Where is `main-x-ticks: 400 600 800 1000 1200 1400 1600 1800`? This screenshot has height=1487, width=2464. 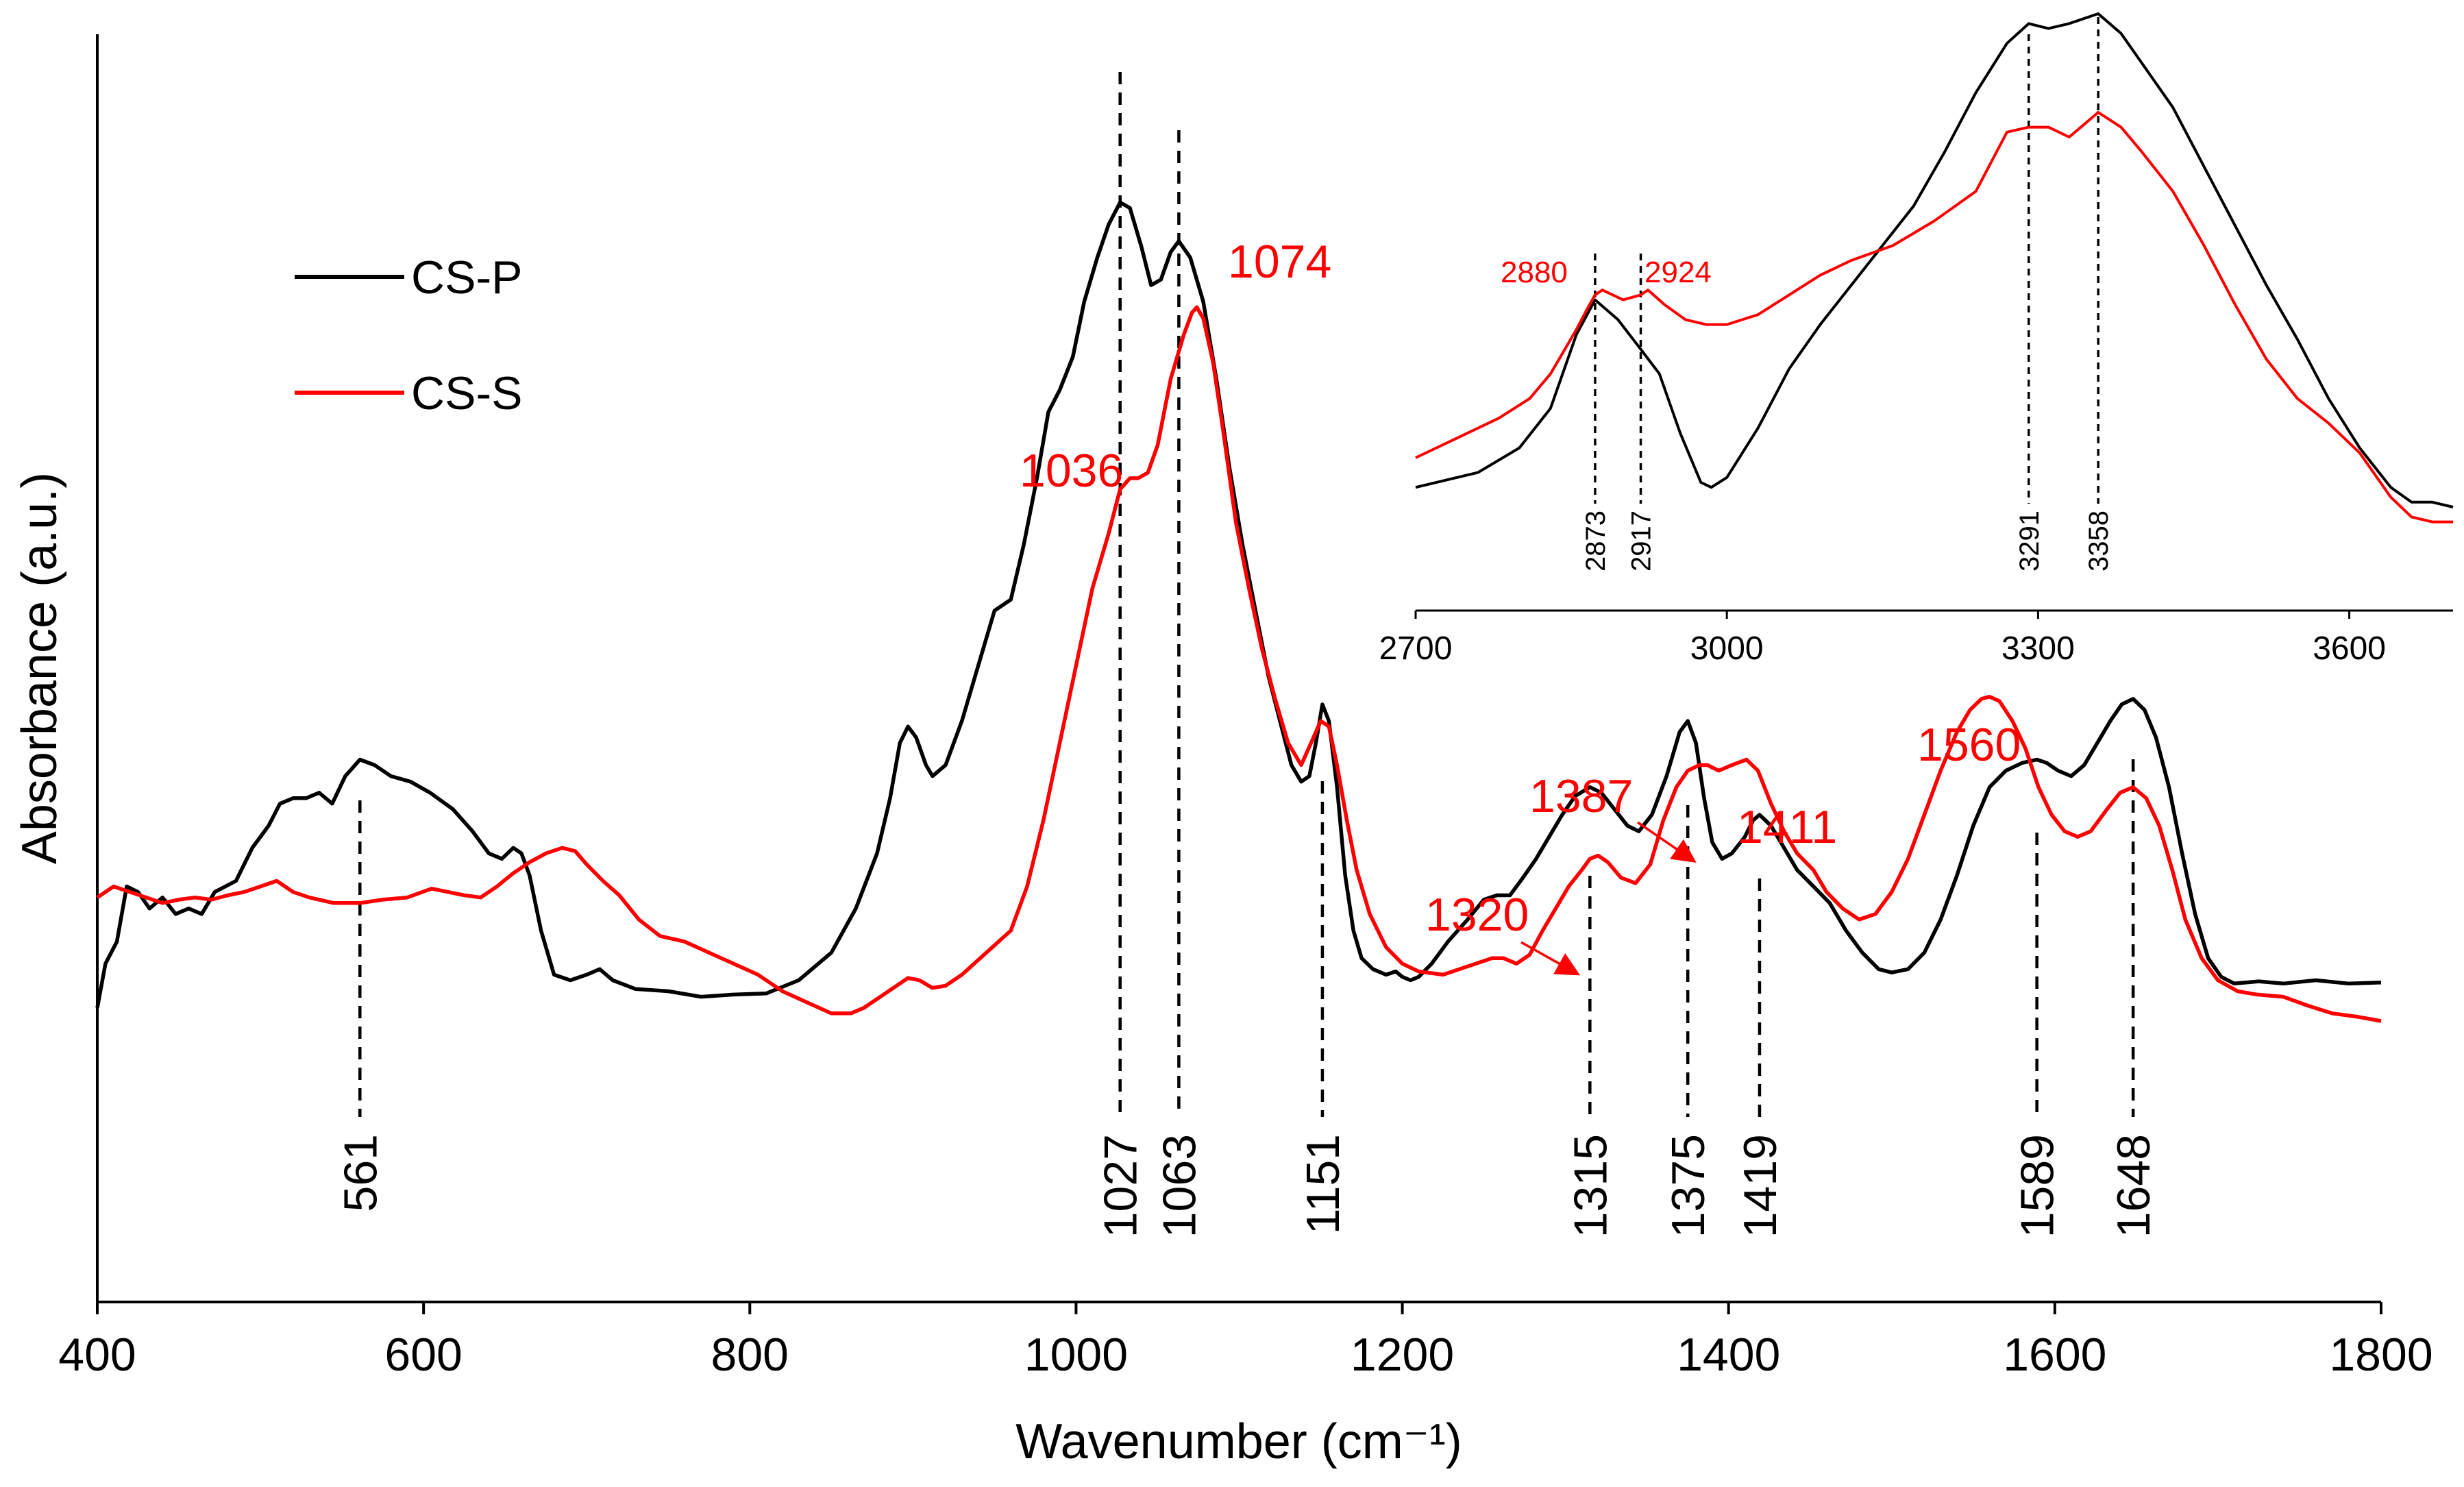 main-x-ticks: 400 600 800 1000 1200 1400 1600 1800 is located at coordinates (1245, 1341).